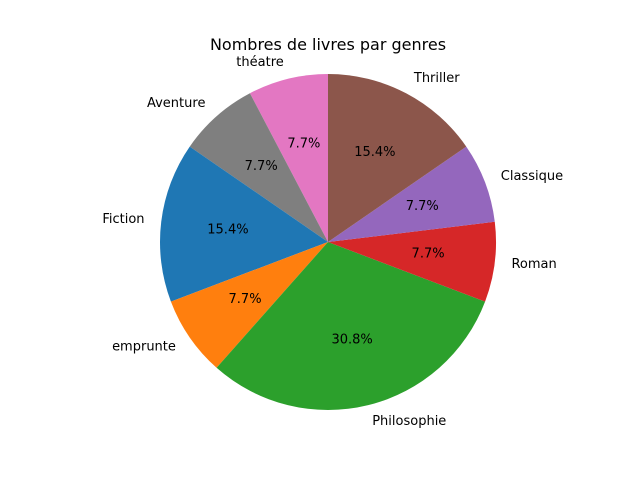 Image resolution: width=640 pixels, height=480 pixels. I want to click on slice-label-roman: Roman, so click(533, 264).